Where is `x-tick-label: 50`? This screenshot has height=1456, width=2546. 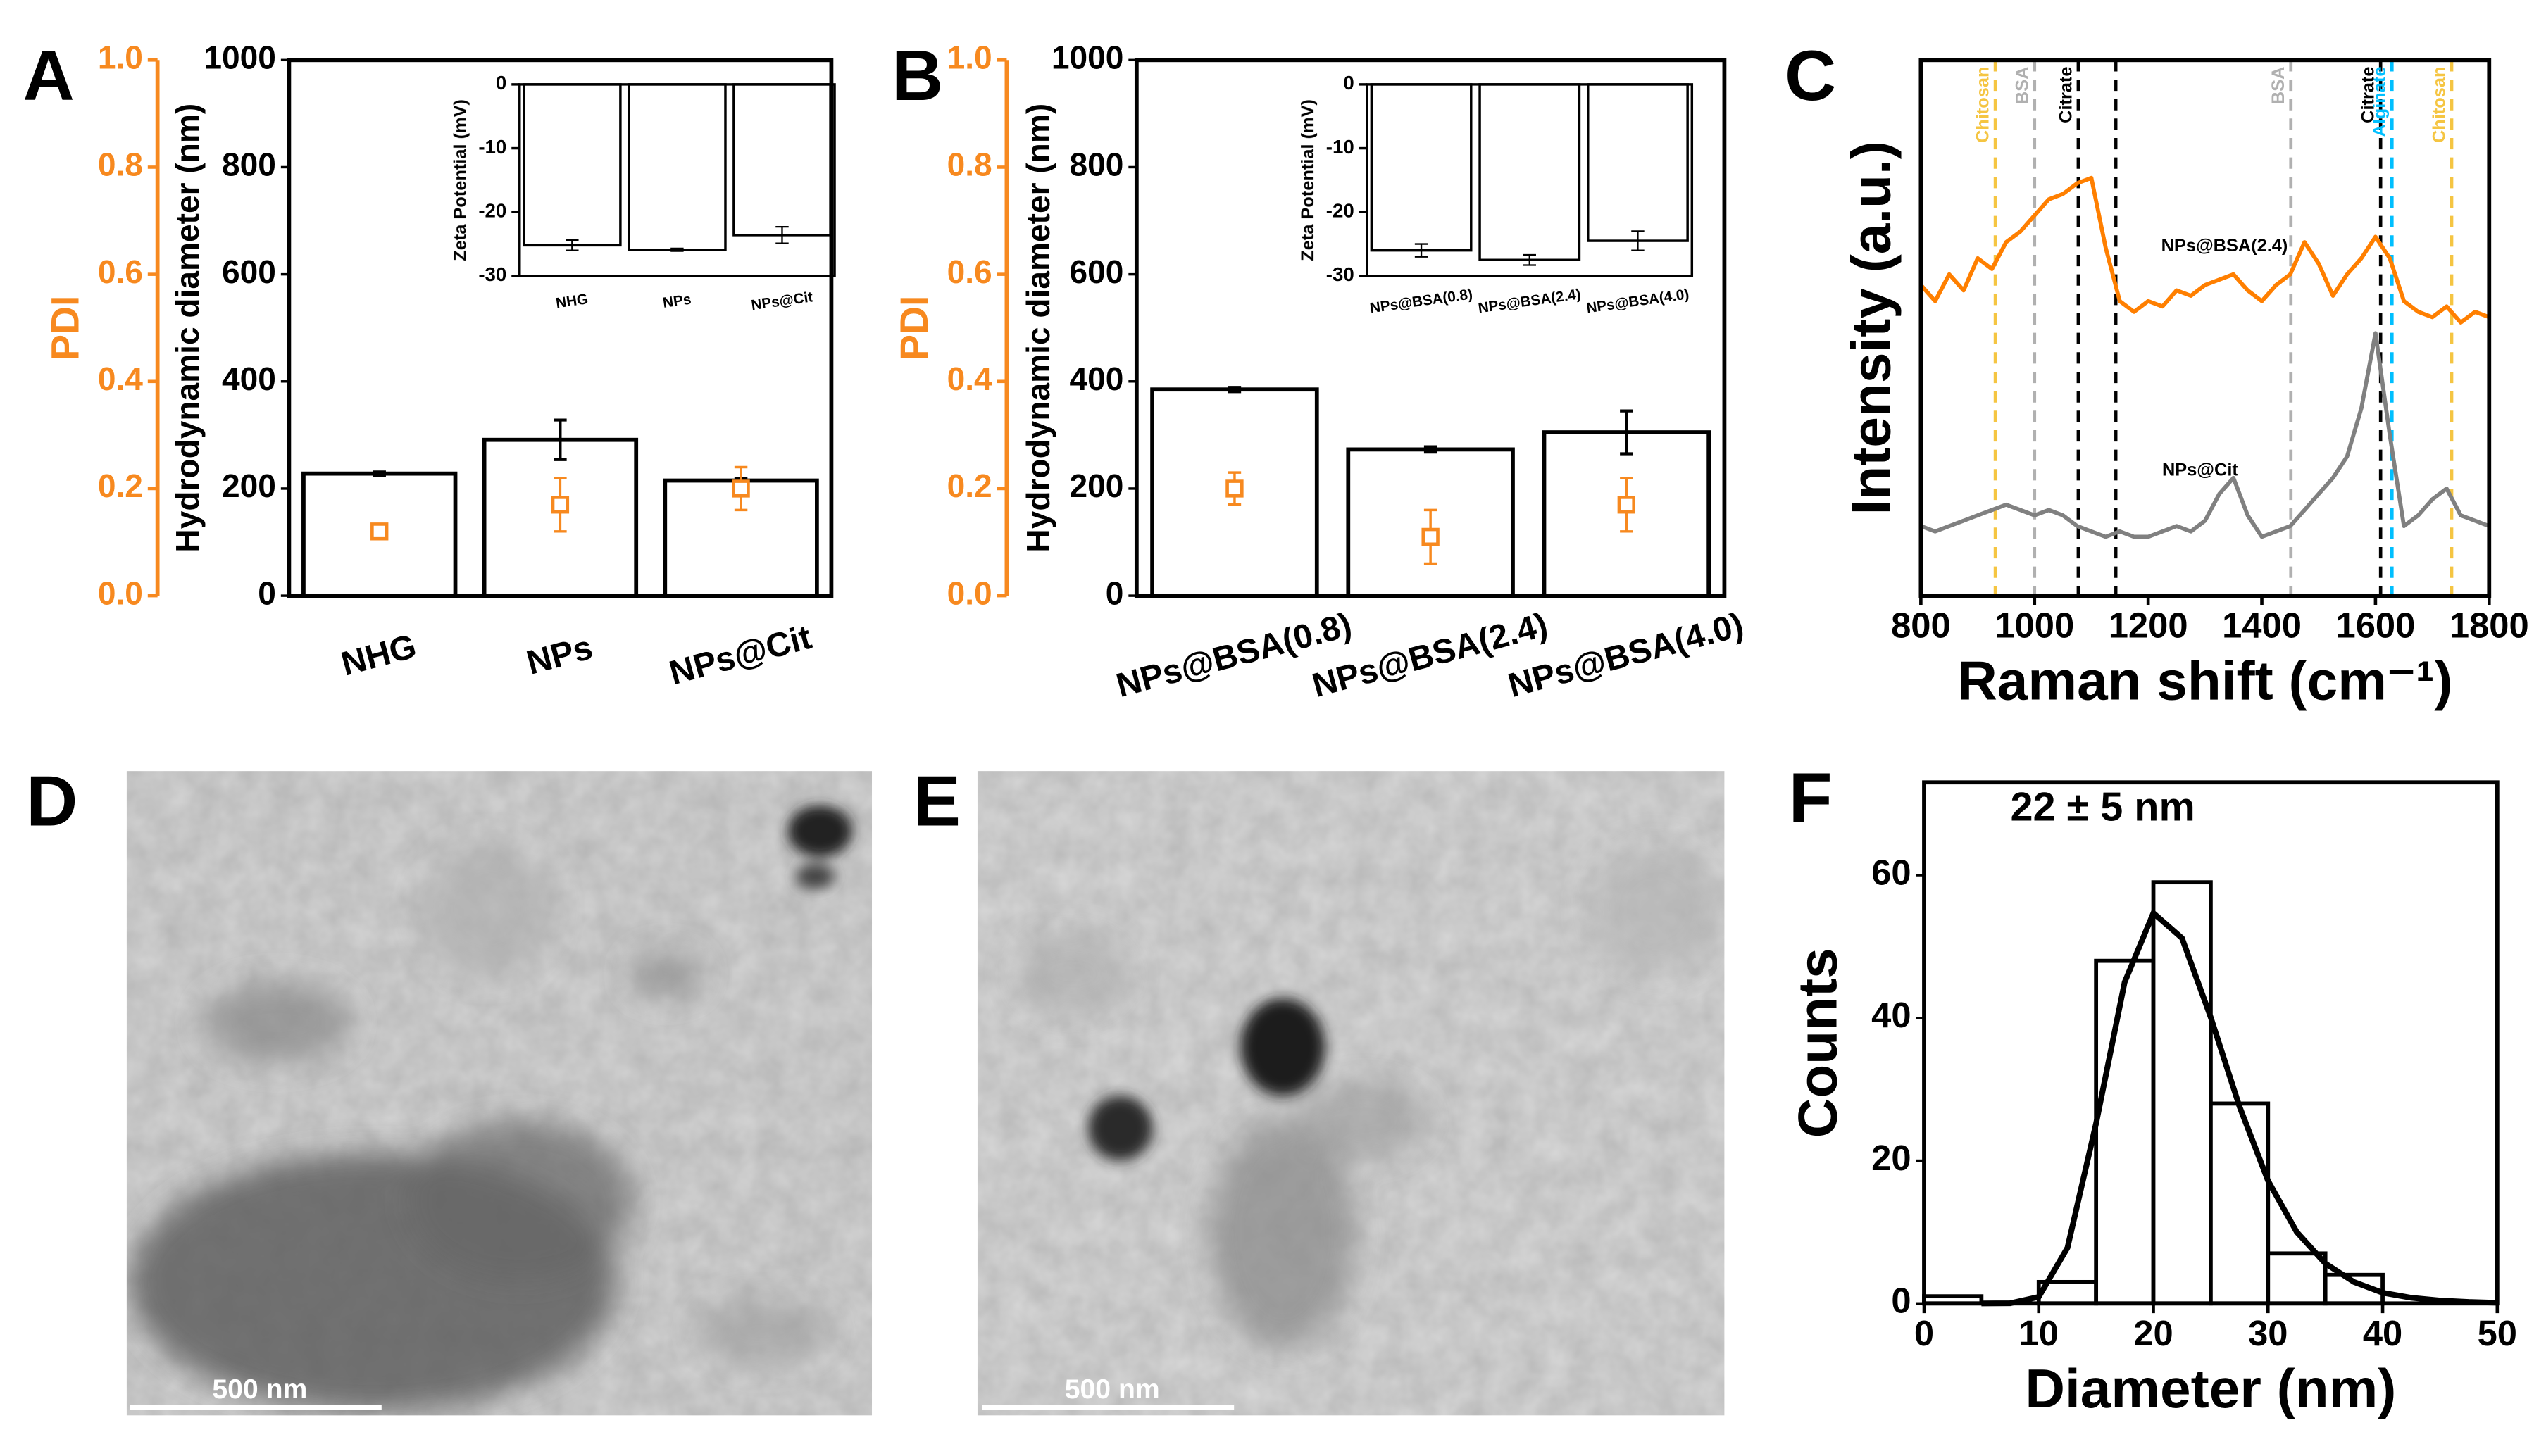
x-tick-label: 50 is located at coordinates (2498, 1333).